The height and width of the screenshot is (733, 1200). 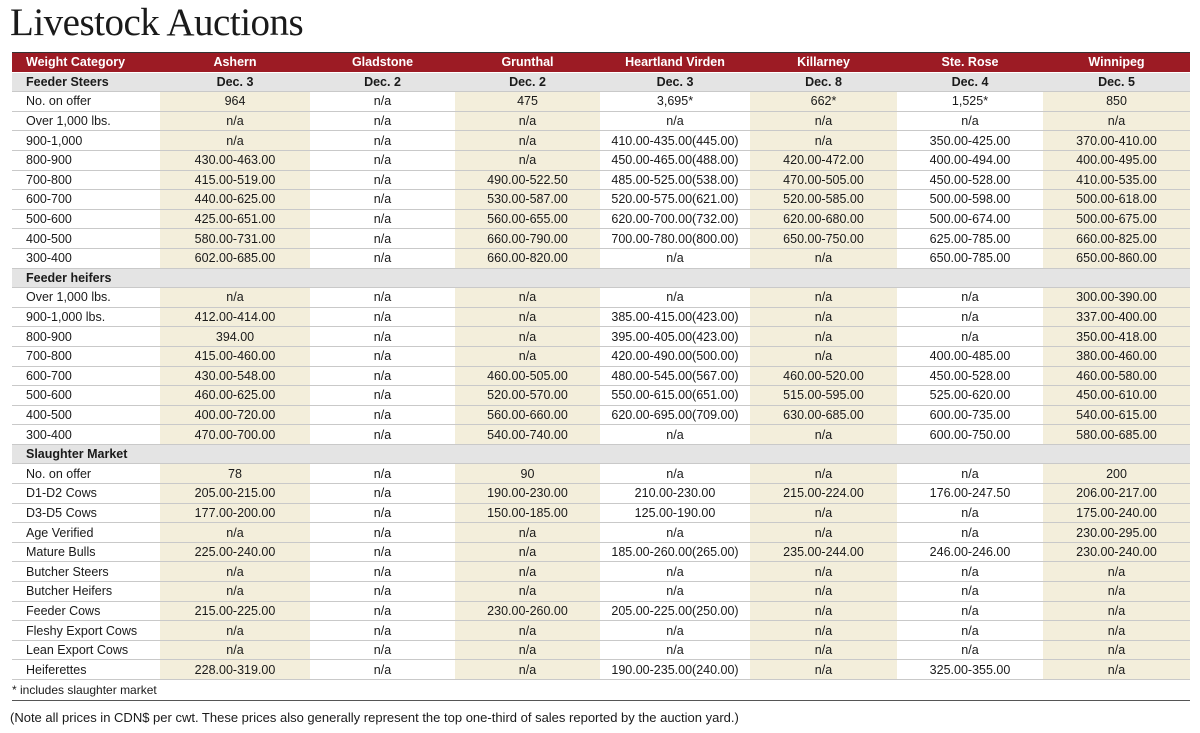 What do you see at coordinates (86, 650) in the screenshot?
I see `row-label: Lean Export Cows` at bounding box center [86, 650].